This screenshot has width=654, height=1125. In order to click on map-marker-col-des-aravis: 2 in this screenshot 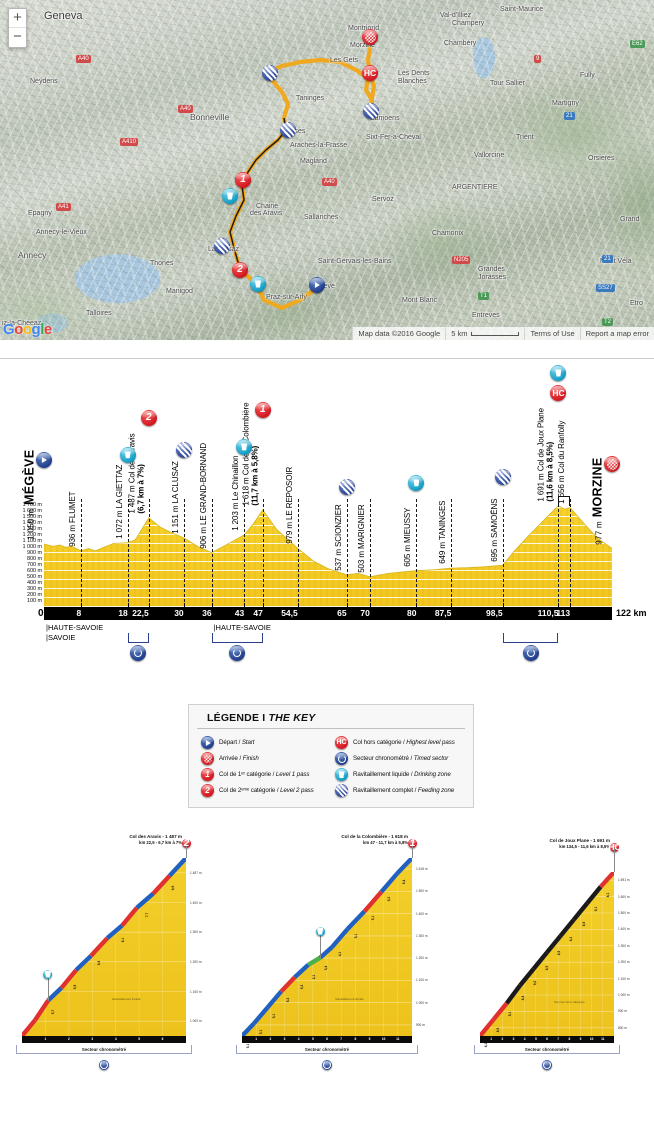, I will do `click(240, 272)`.